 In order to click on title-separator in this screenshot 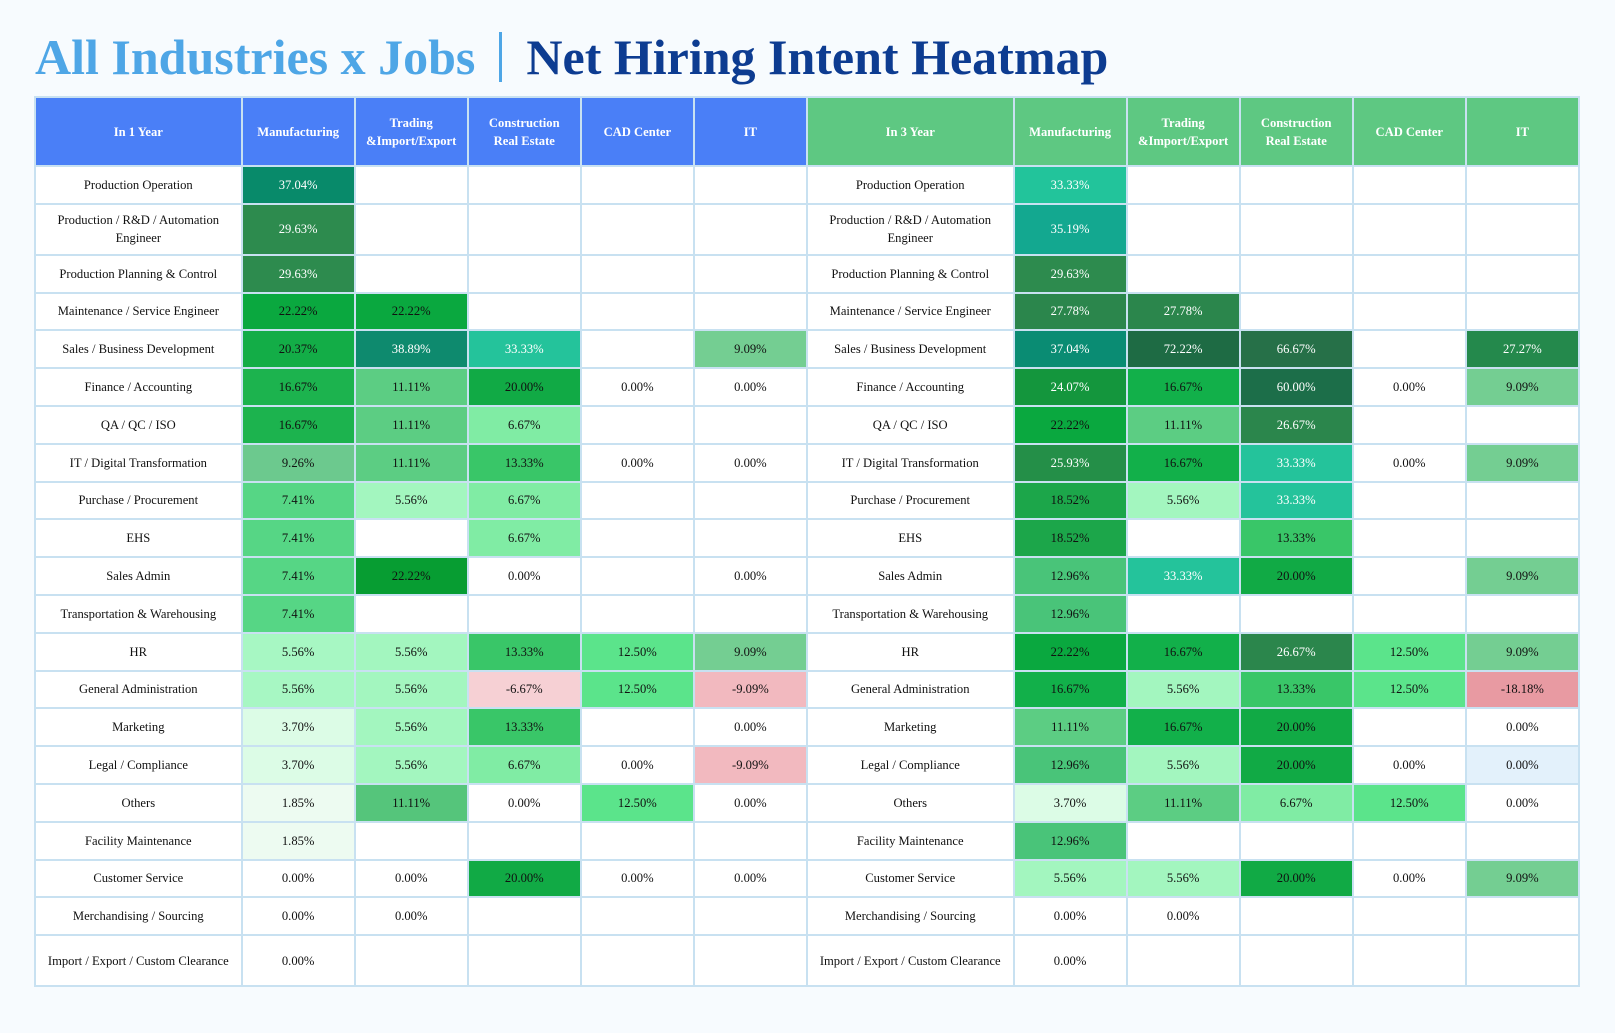, I will do `click(501, 57)`.